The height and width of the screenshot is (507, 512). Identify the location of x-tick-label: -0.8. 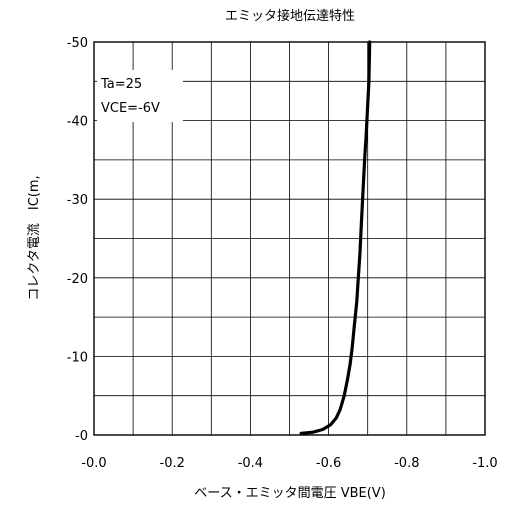
(406, 463).